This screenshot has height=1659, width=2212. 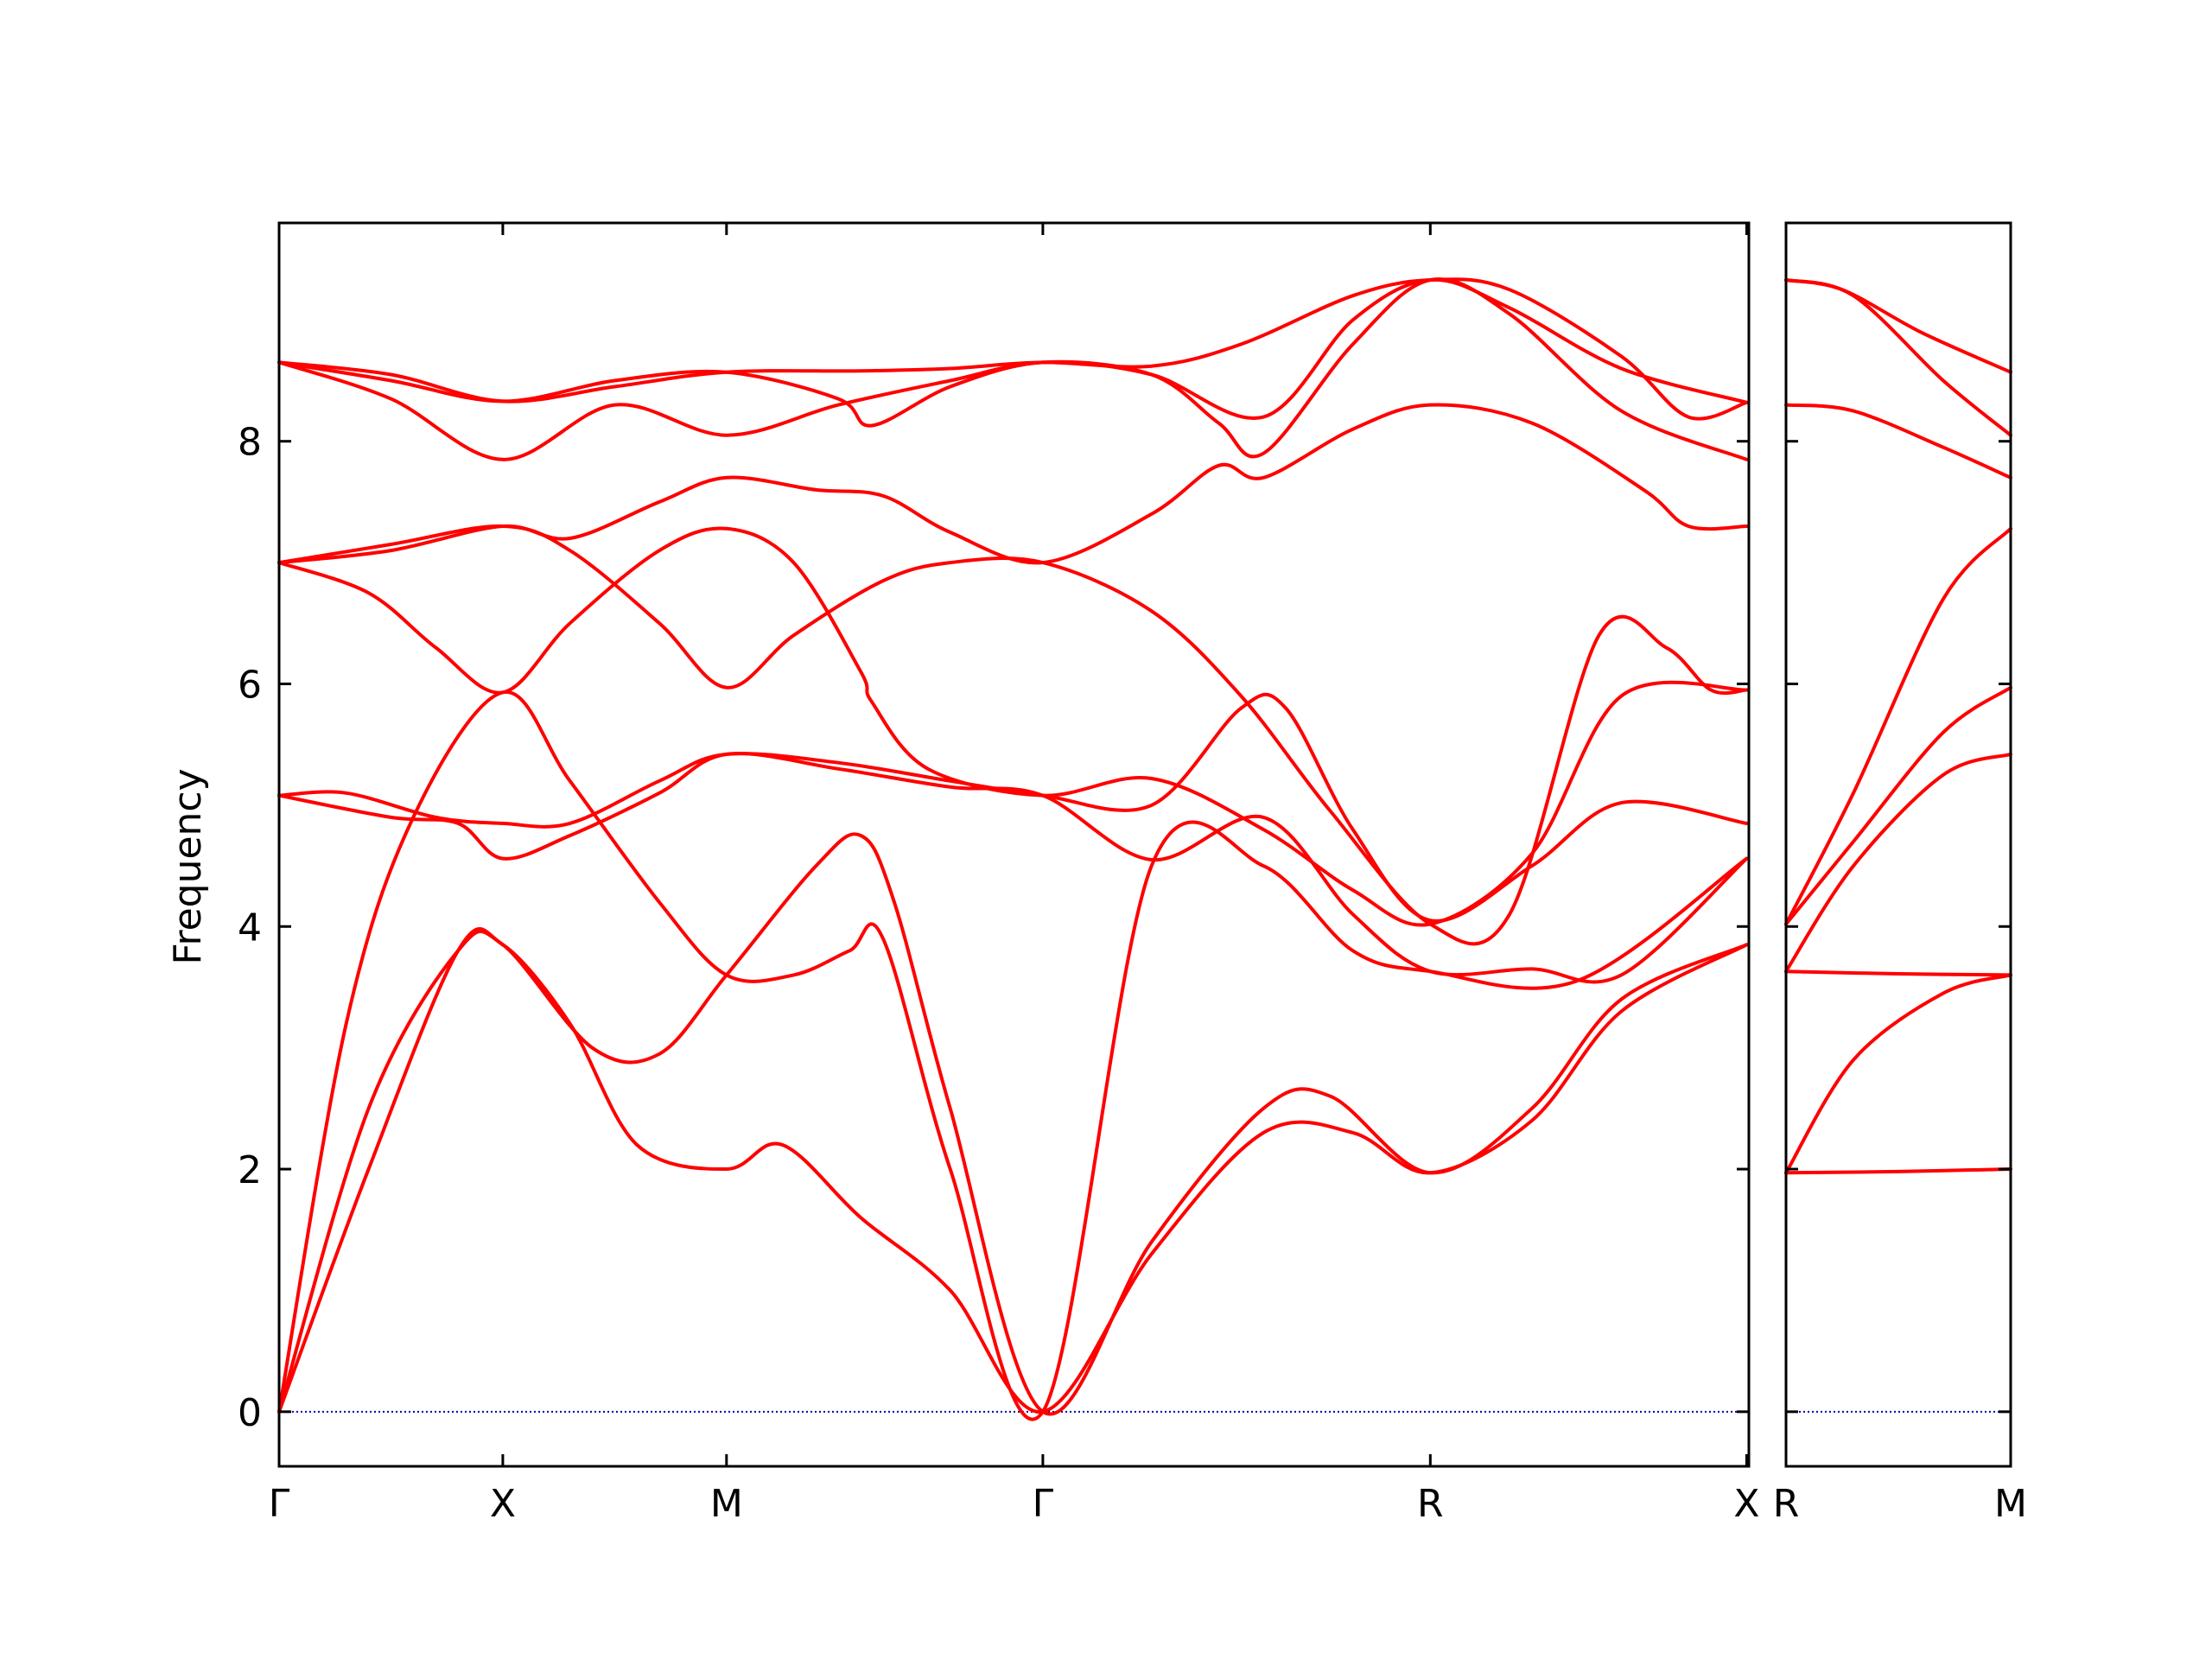 I want to click on ytick-label-2: 4, so click(x=250, y=928).